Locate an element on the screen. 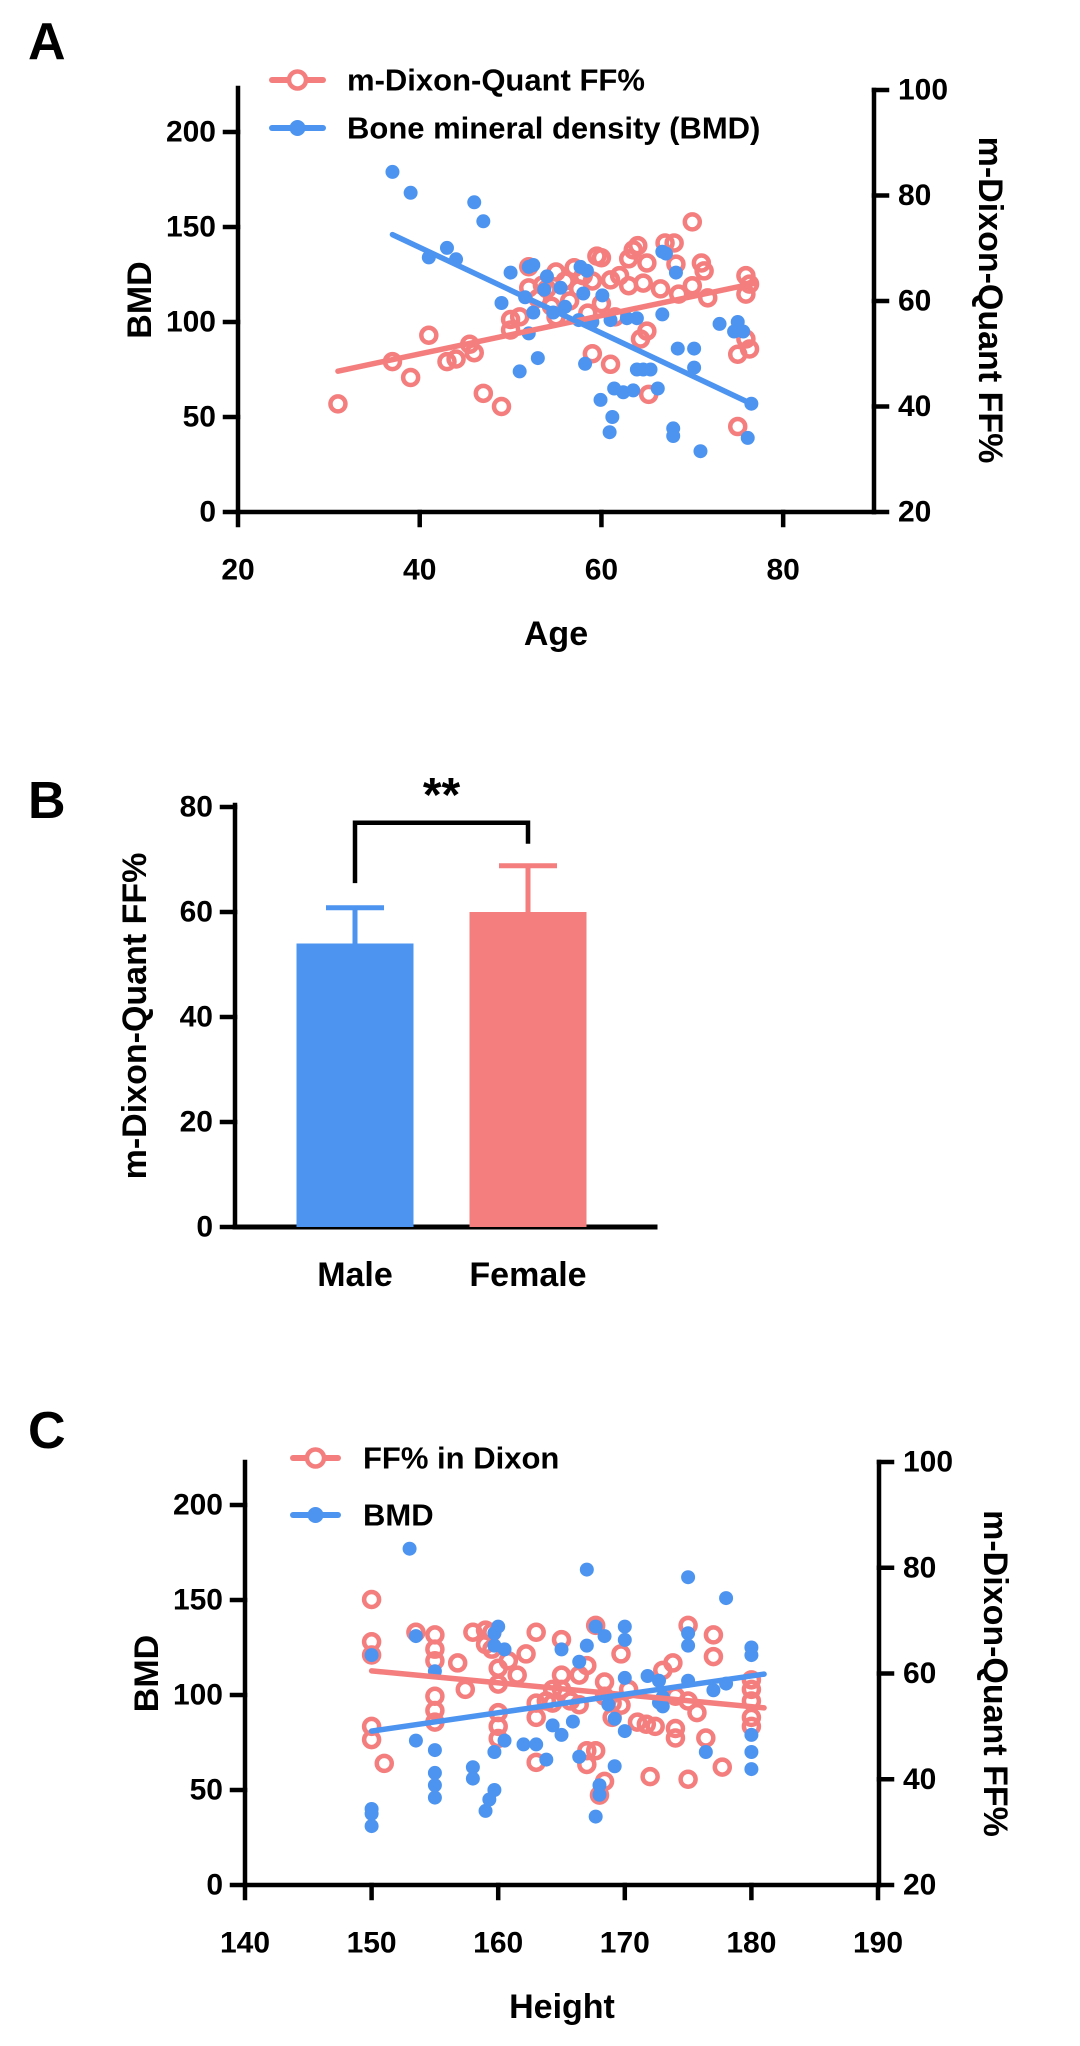 This screenshot has height=2046, width=1080. x-tick-labels: 20 40 60 80 is located at coordinates (510, 570).